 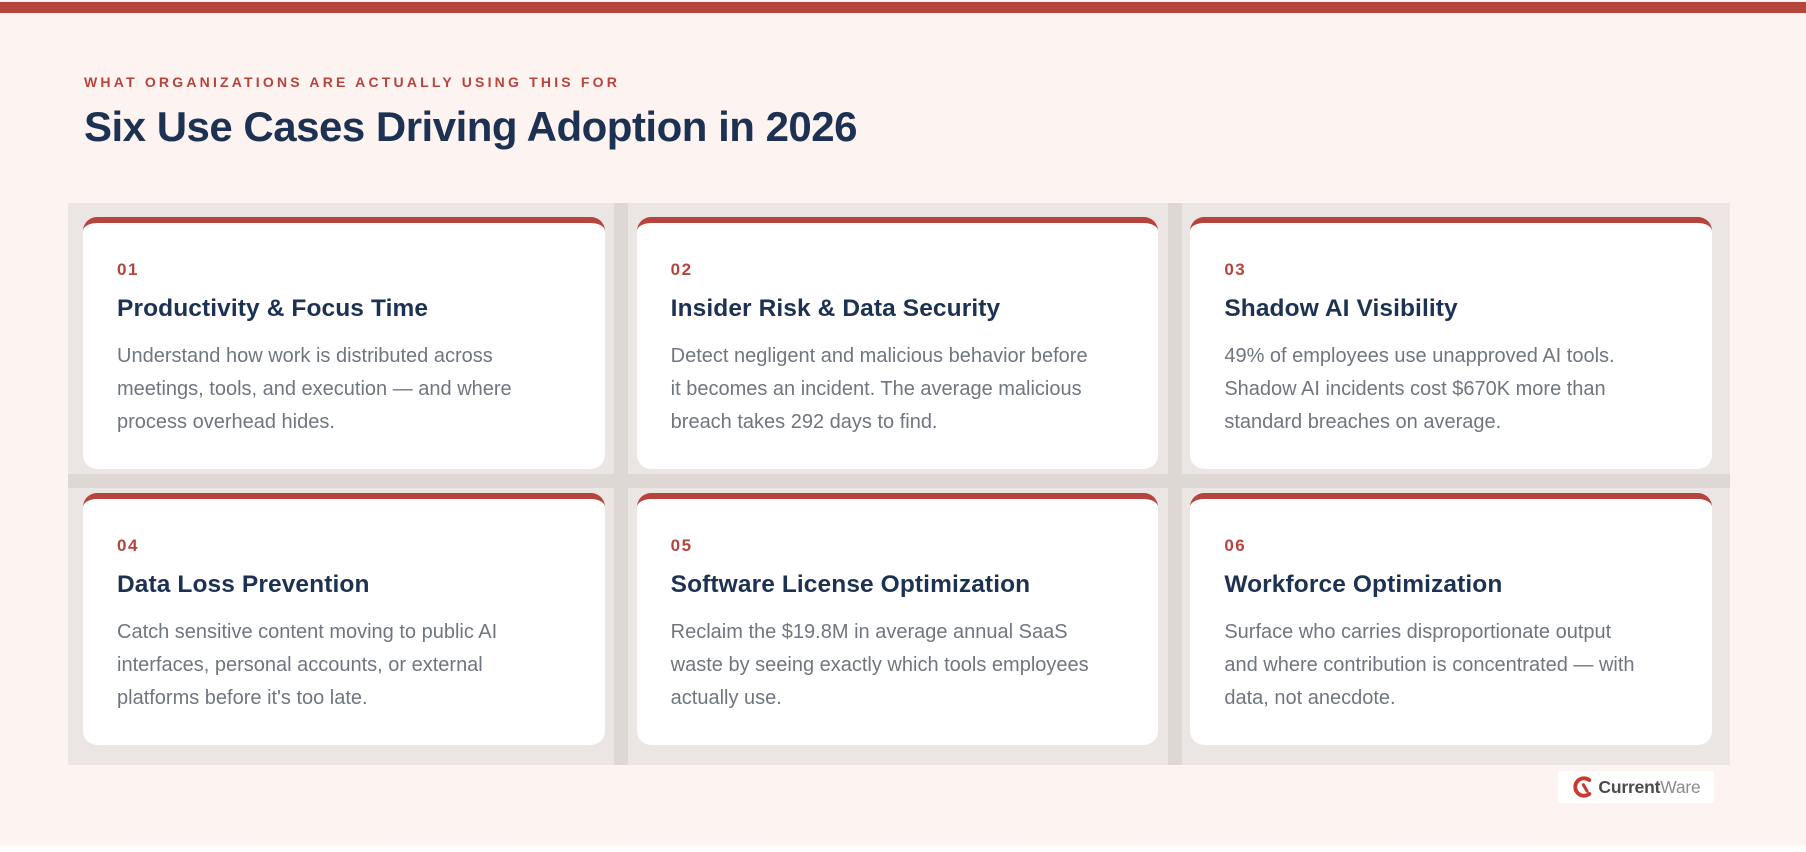 What do you see at coordinates (1235, 545) in the screenshot?
I see `card-number: 06` at bounding box center [1235, 545].